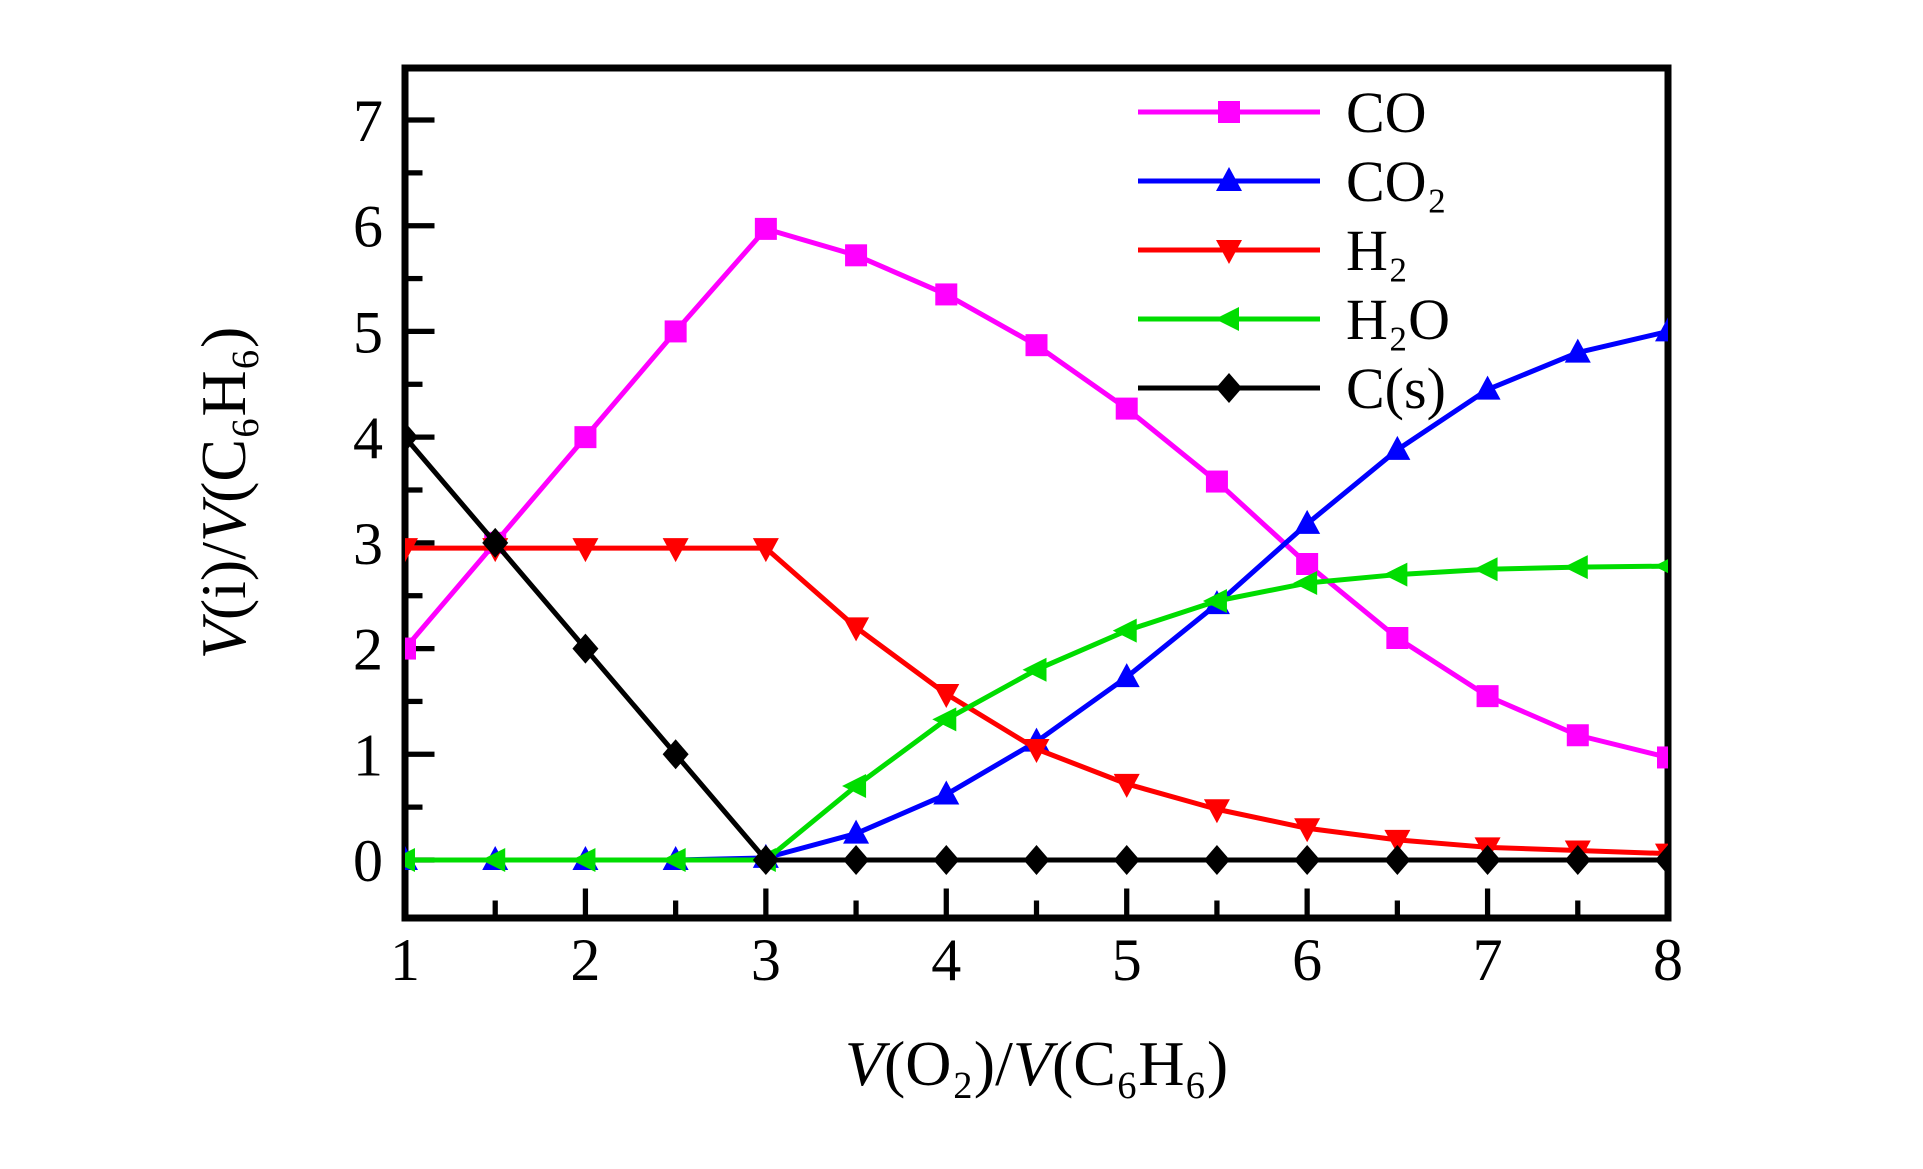 This screenshot has height=1169, width=1923. What do you see at coordinates (368, 332) in the screenshot?
I see `y-tick-label: 5` at bounding box center [368, 332].